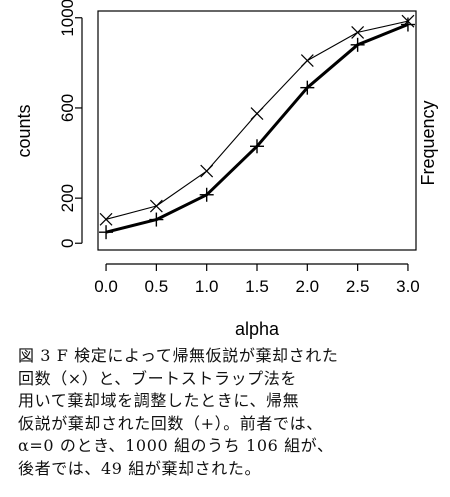 The width and height of the screenshot is (450, 497). What do you see at coordinates (257, 329) in the screenshot?
I see `x-axis-label: alpha` at bounding box center [257, 329].